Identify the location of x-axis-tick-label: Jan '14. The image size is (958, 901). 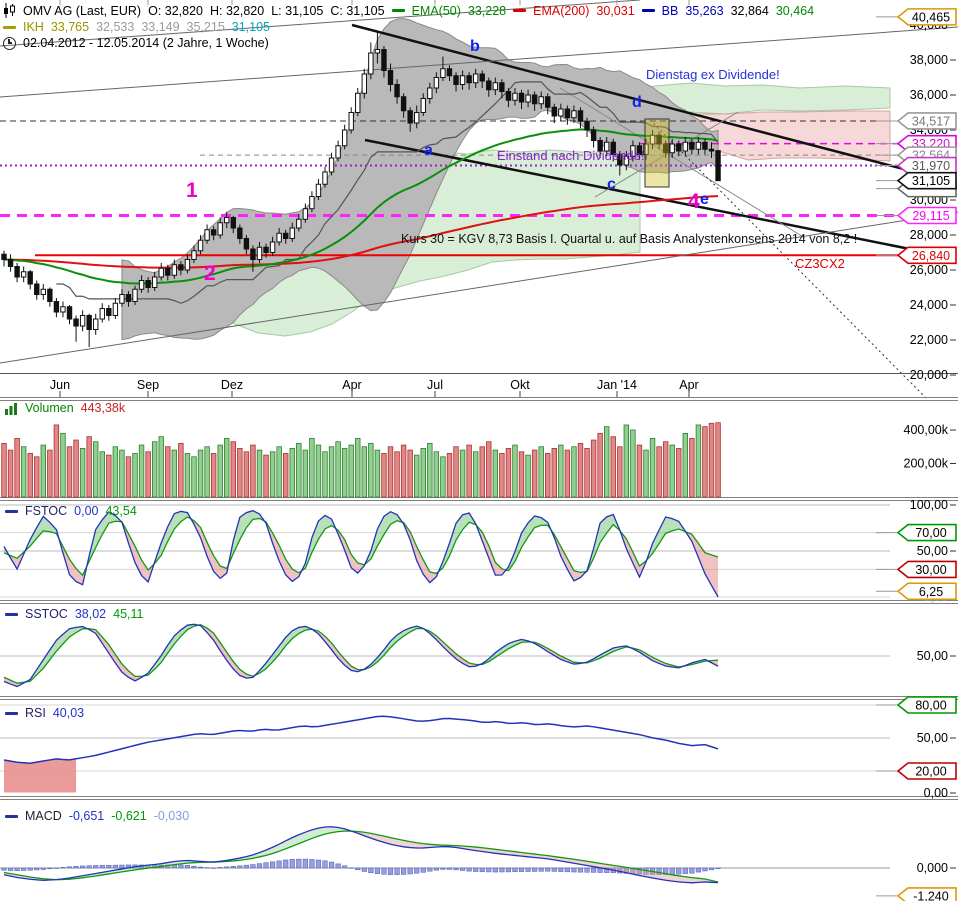
(617, 385).